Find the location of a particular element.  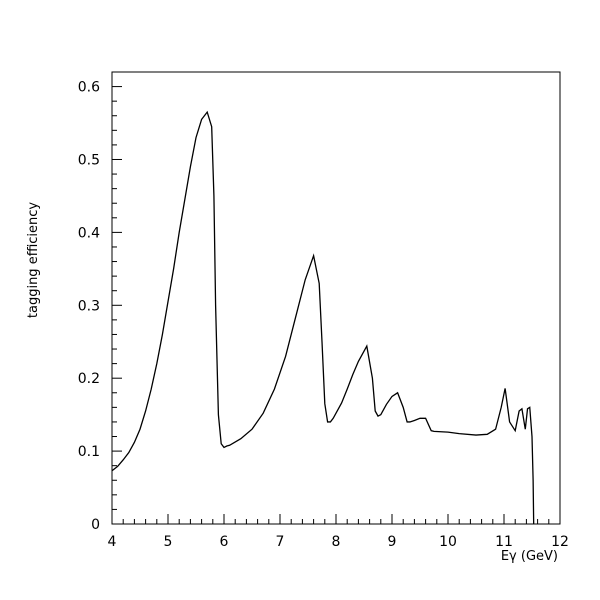

x-axis-tick-labels: 4 5 6 7 8 9 10 11 12 is located at coordinates (338, 542).